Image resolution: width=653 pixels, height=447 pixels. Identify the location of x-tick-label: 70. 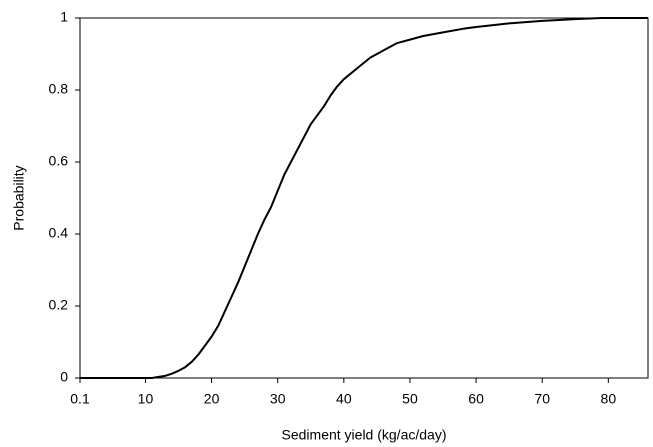
(542, 399).